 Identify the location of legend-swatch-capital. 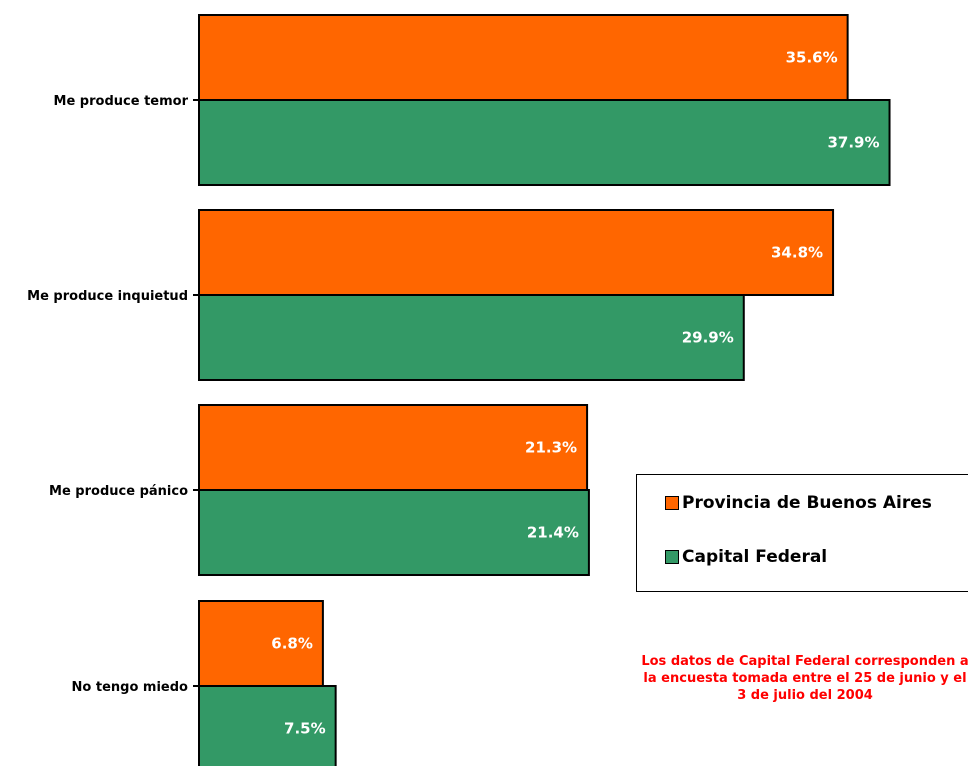
(672, 557).